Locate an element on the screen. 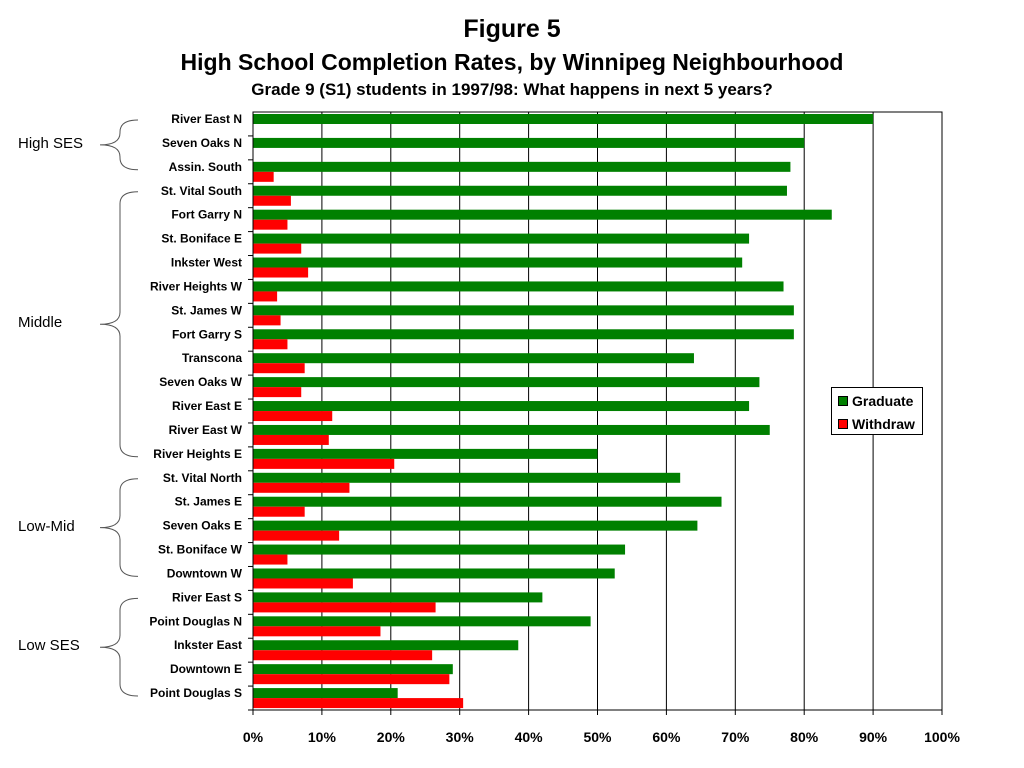 Image resolution: width=1024 pixels, height=768 pixels. x-tick-label: 90% is located at coordinates (873, 737).